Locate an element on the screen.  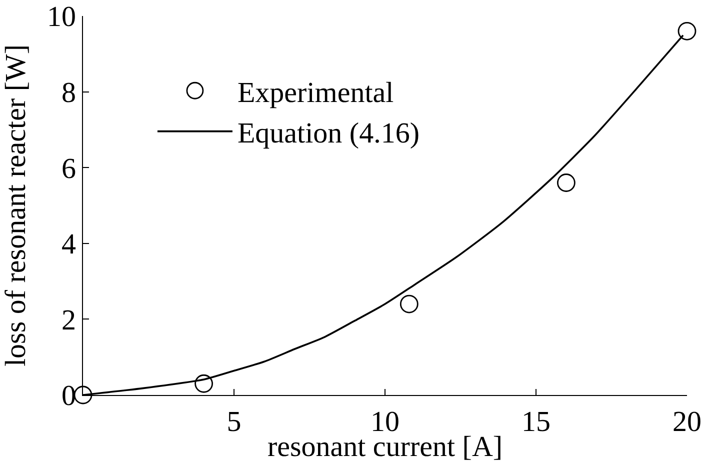
x-tick-label: 20 is located at coordinates (687, 422).